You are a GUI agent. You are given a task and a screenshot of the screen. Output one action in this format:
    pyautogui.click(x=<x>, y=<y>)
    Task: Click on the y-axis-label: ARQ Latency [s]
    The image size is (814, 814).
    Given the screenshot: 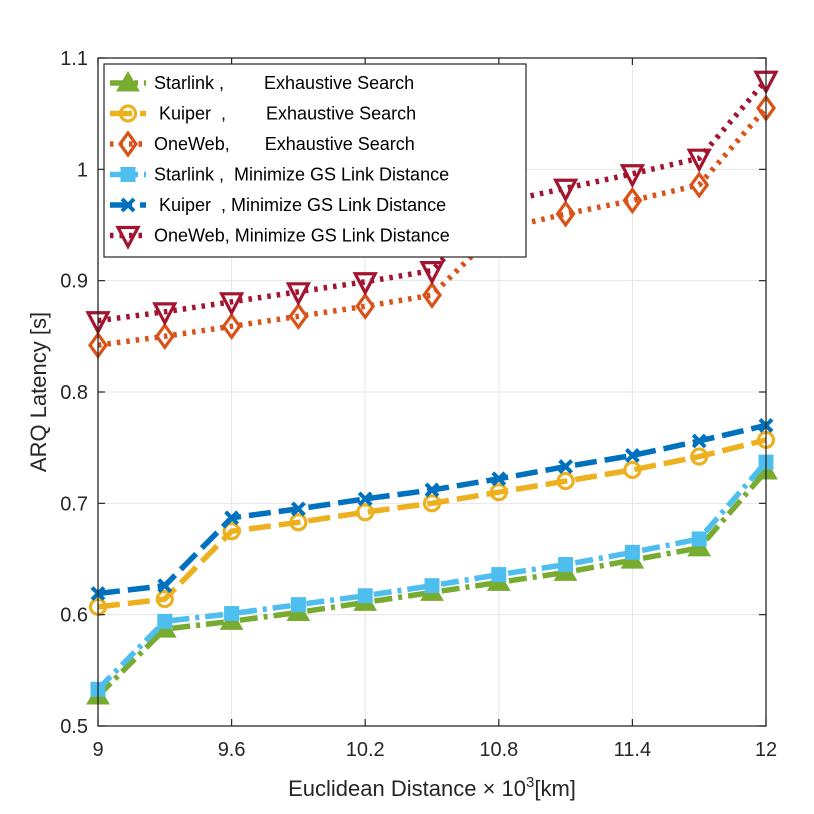 What is the action you would take?
    pyautogui.click(x=38, y=392)
    